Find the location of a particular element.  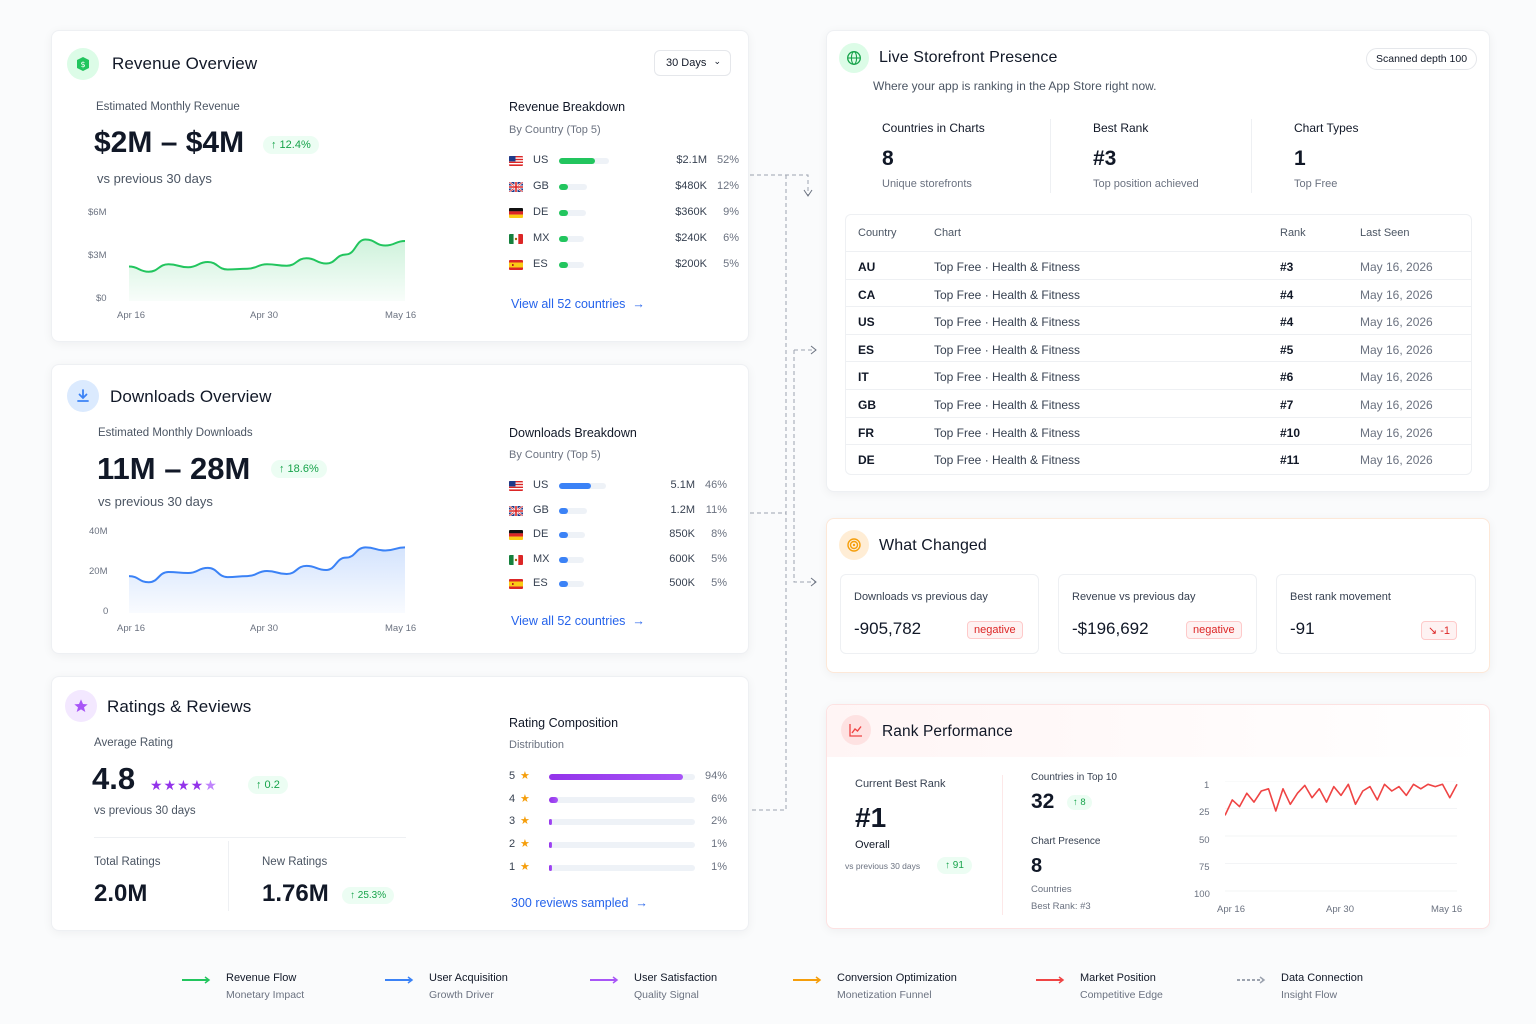

downloads-metric-label: Estimated Monthly Downloads is located at coordinates (175, 433).